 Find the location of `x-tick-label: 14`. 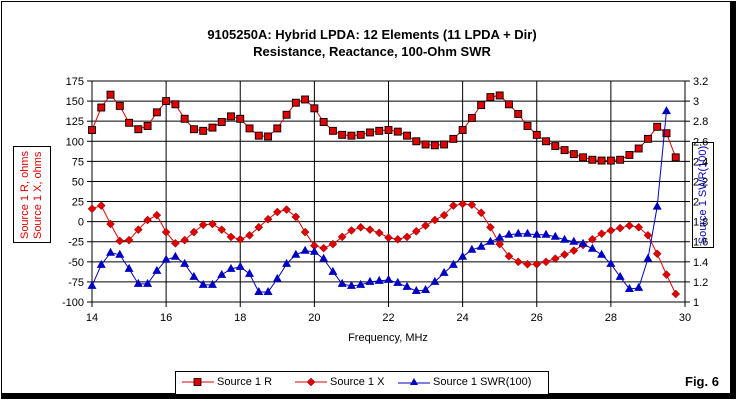

x-tick-label: 14 is located at coordinates (92, 318).